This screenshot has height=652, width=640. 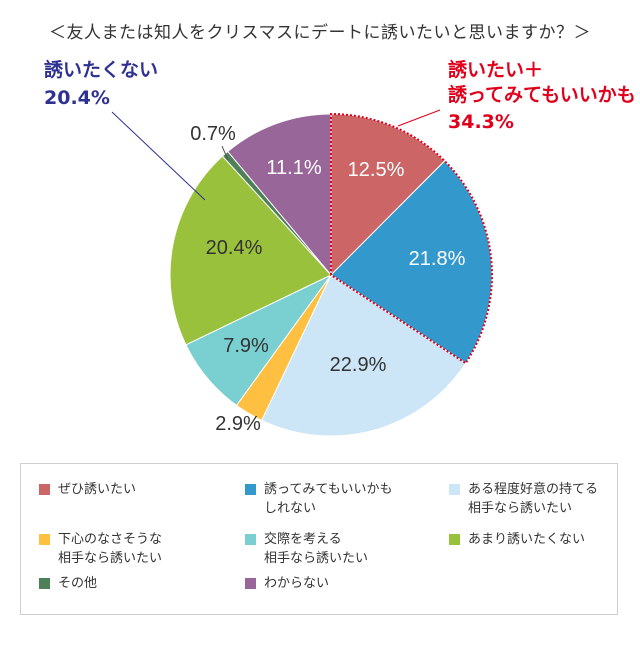 What do you see at coordinates (358, 365) in the screenshot?
I see `slice-value-label: 22.9%` at bounding box center [358, 365].